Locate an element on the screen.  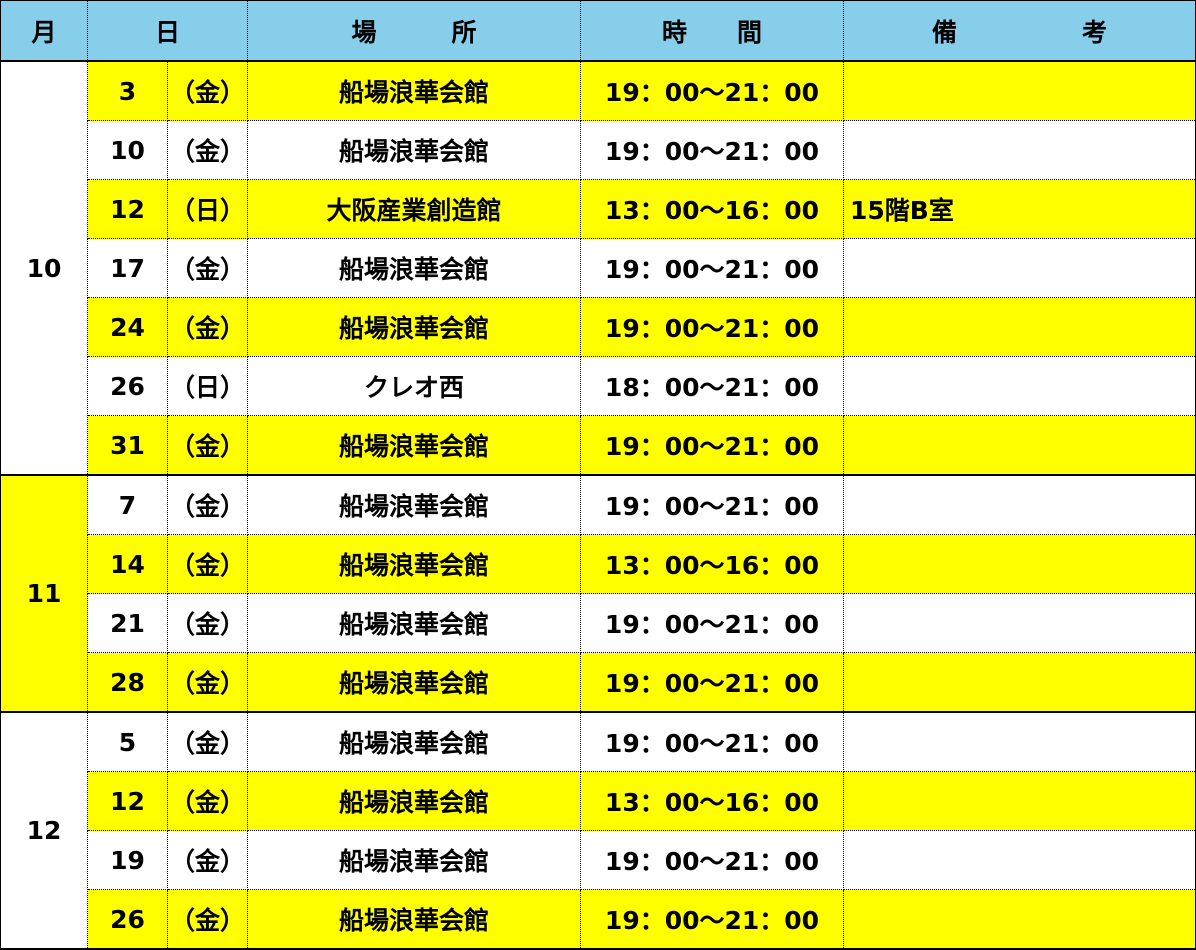
place-cell: クレオ西 is located at coordinates (414, 386).